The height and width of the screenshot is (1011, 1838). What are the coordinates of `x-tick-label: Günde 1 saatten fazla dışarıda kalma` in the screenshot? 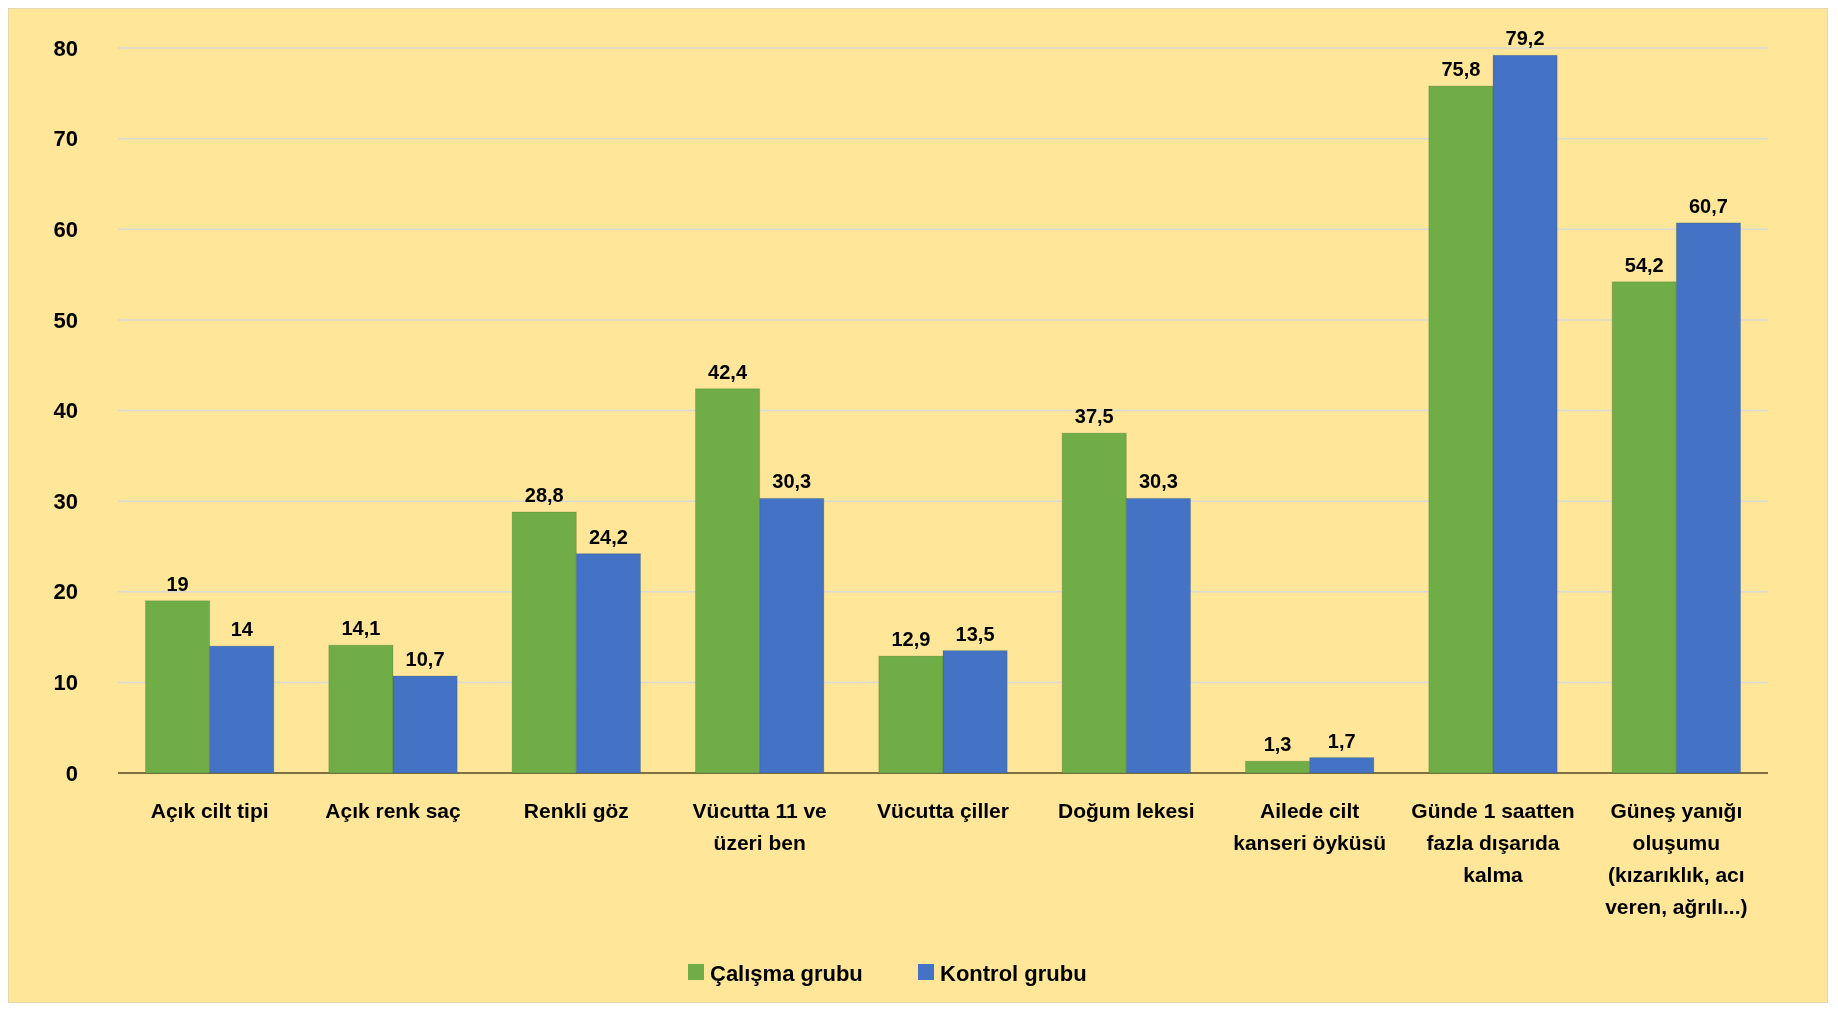 It's located at (1493, 842).